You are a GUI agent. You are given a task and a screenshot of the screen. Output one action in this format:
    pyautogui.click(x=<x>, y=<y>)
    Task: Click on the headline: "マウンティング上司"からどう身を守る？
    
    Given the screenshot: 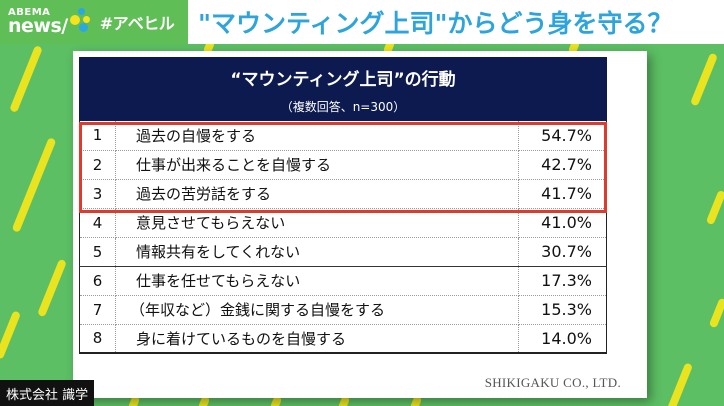 What is the action you would take?
    pyautogui.click(x=435, y=23)
    